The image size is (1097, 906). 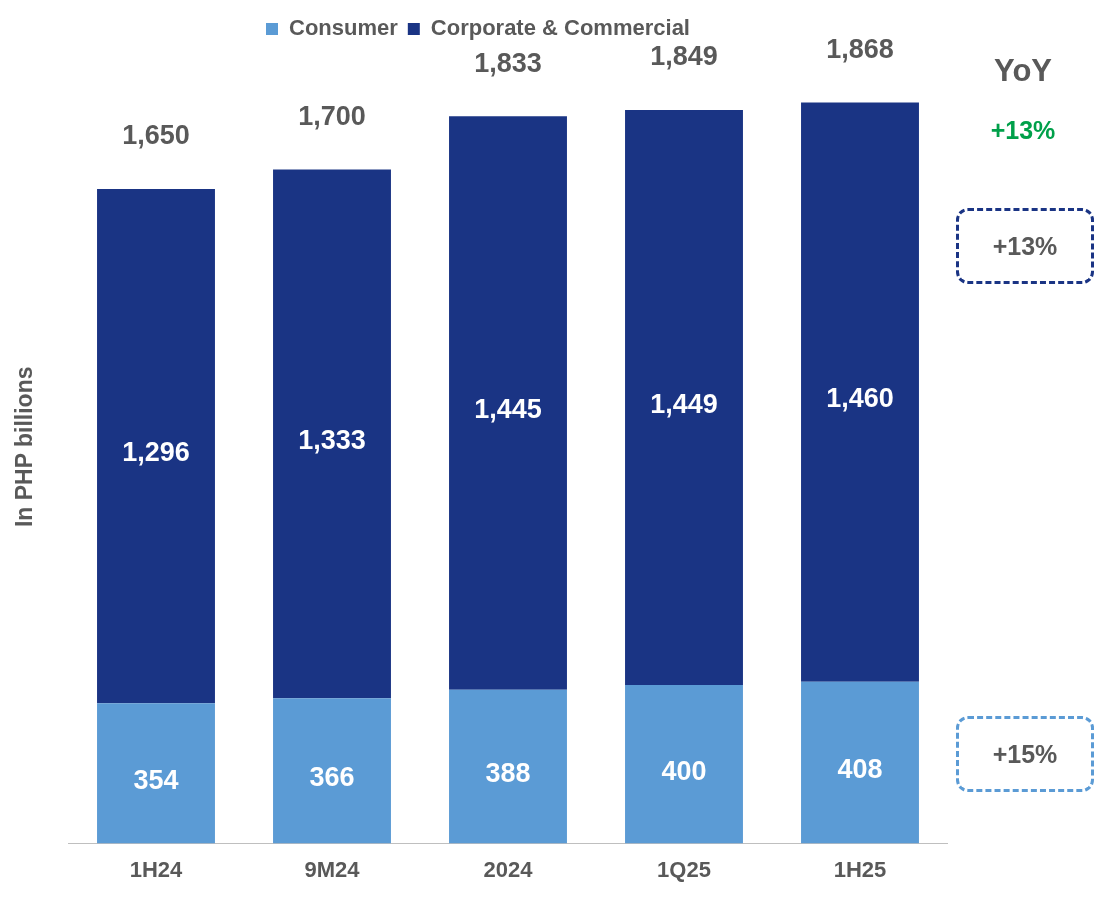 I want to click on data-label: 400, so click(x=684, y=770).